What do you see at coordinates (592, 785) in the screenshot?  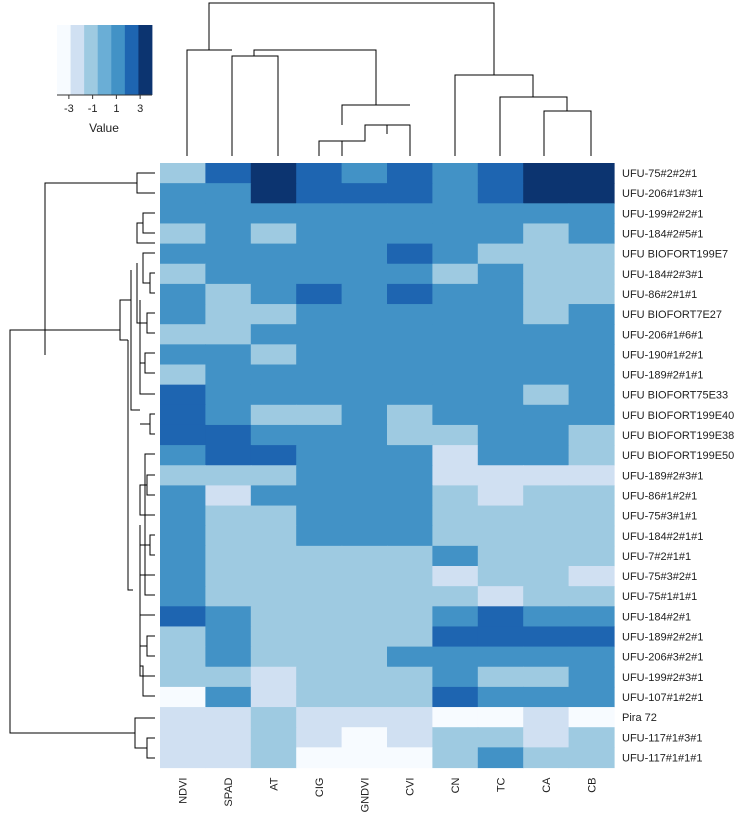 I see `column-label: CB` at bounding box center [592, 785].